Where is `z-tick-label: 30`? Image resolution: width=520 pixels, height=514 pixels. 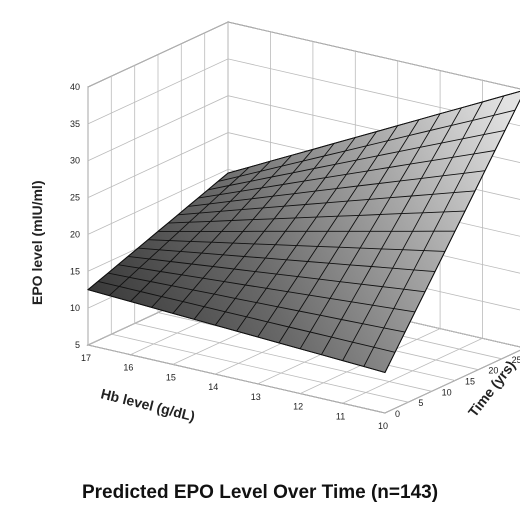
z-tick-label: 30 is located at coordinates (75, 161).